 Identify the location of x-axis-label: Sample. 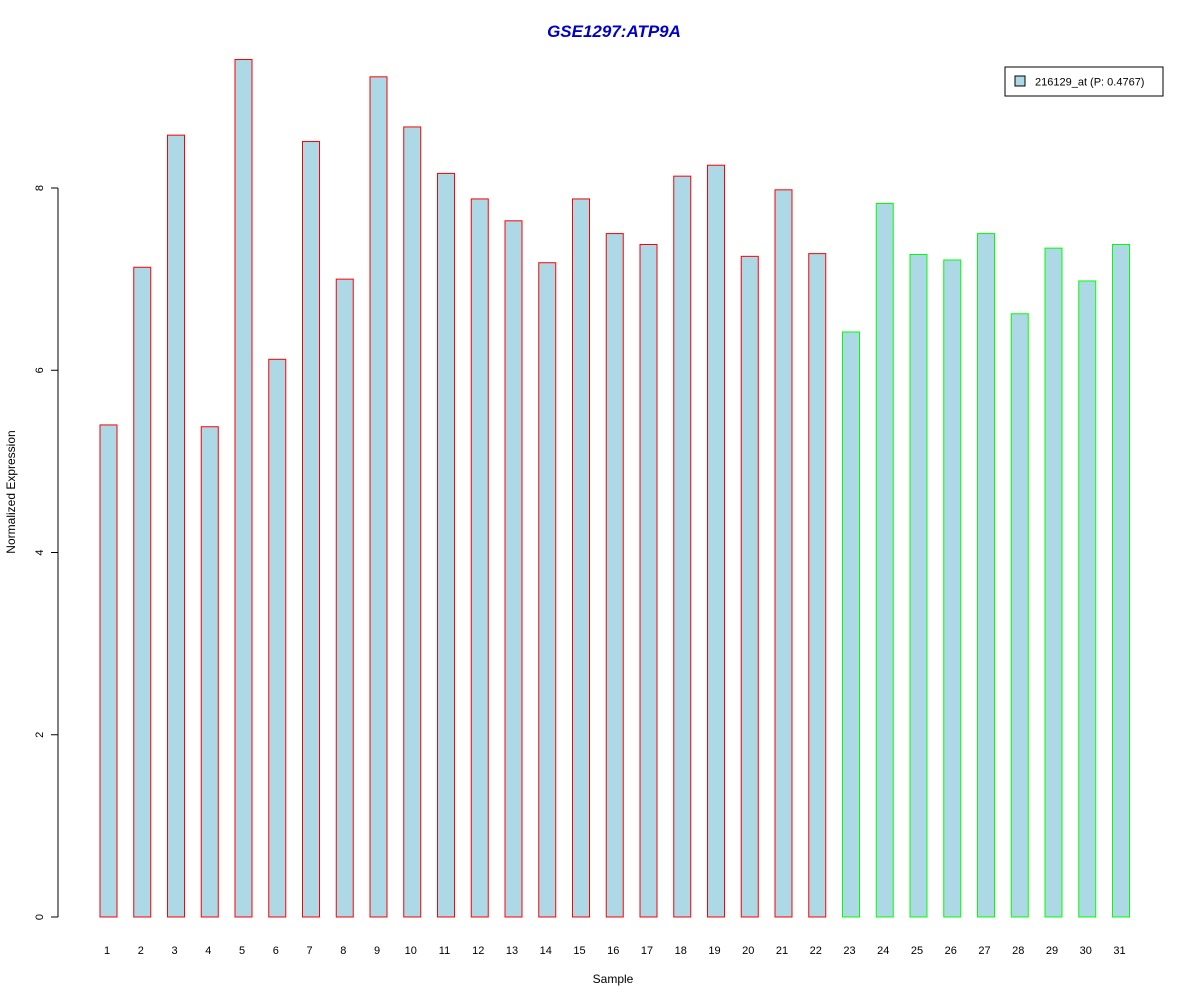
(613, 979).